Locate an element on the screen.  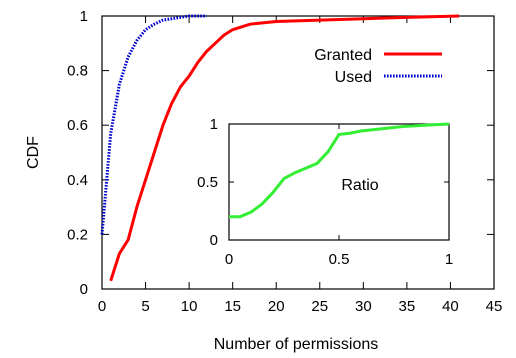
y-tick-label: 0.6 is located at coordinates (77, 125).